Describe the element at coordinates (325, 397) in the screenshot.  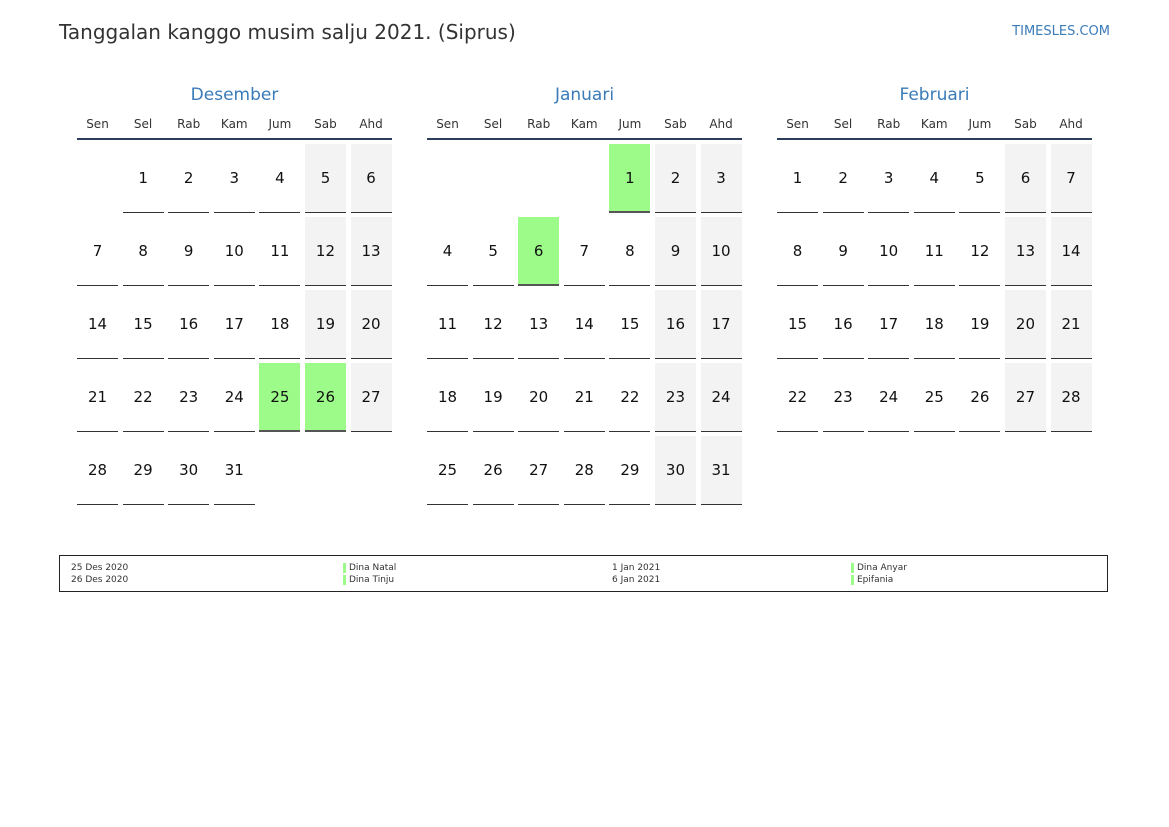
I see `holiday-day-cell: 26` at that location.